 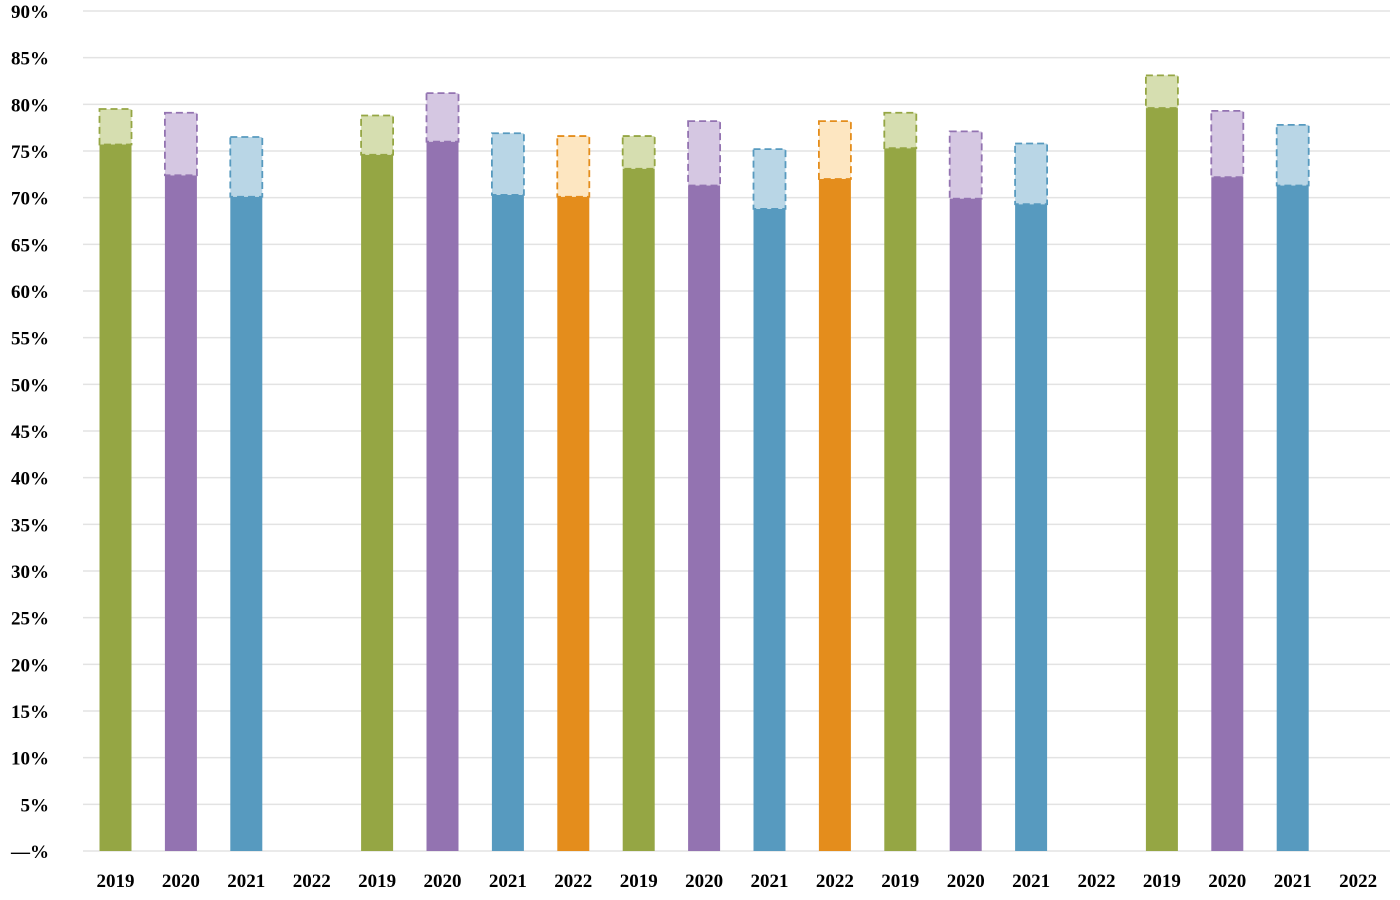 I want to click on y-tick-label: 35%, so click(x=30, y=525).